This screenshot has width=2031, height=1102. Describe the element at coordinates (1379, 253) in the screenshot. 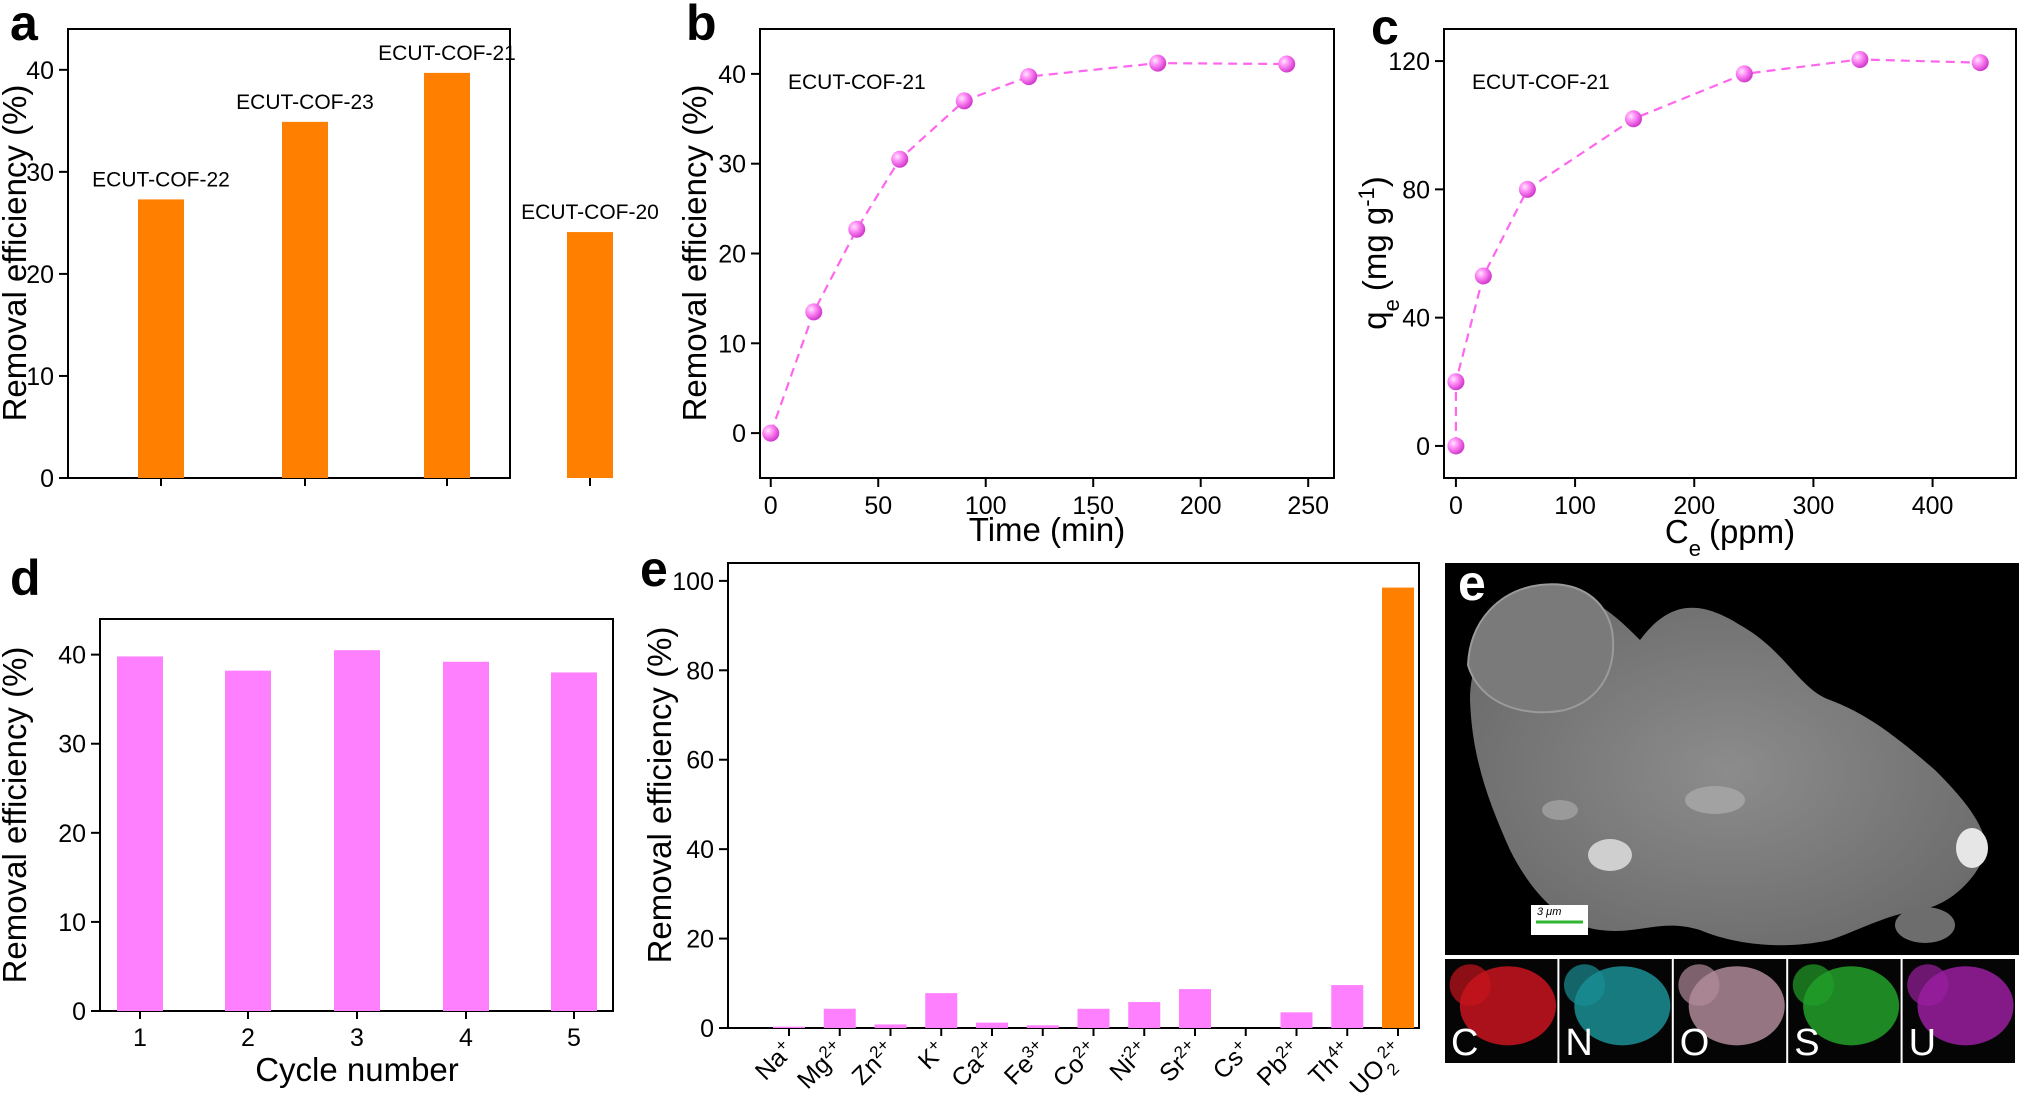

I see `y-axis-title-c: qe (mg g-1)` at that location.